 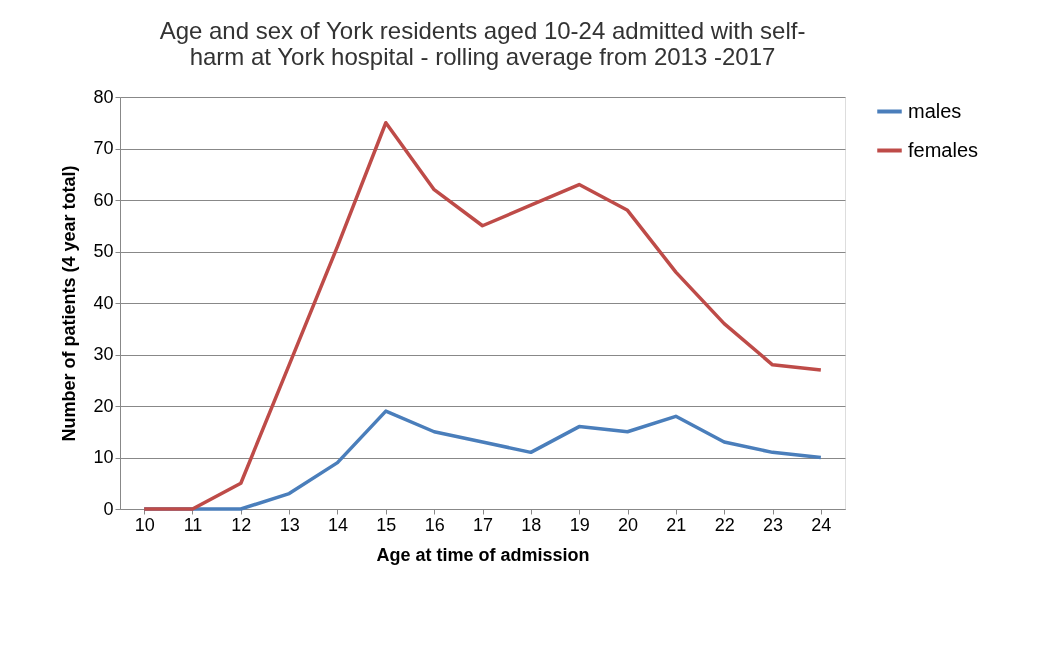 I want to click on x-tick-label: 20, so click(x=628, y=524).